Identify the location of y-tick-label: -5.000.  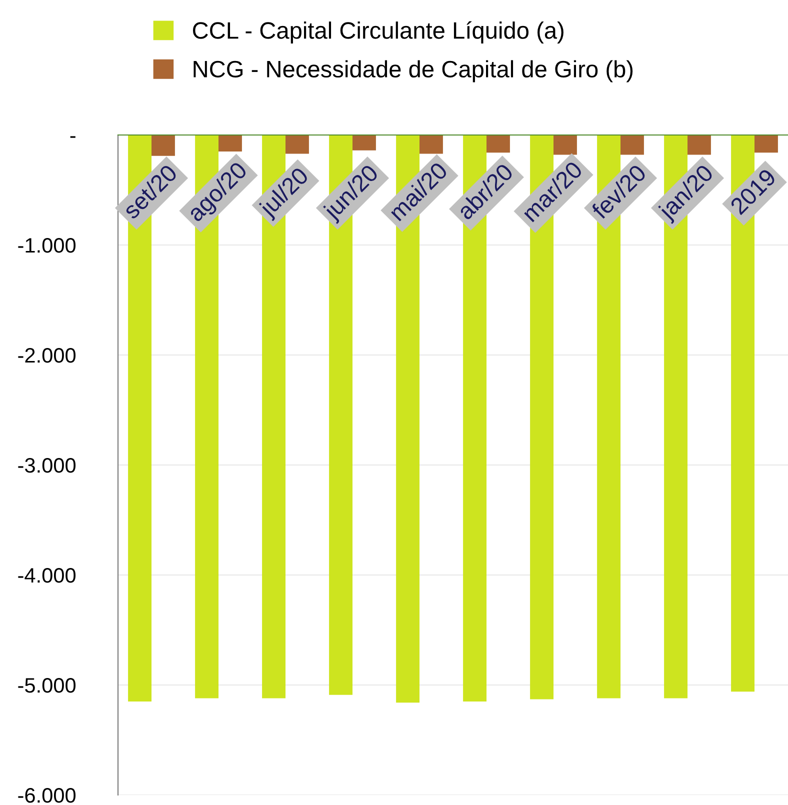
(47, 685).